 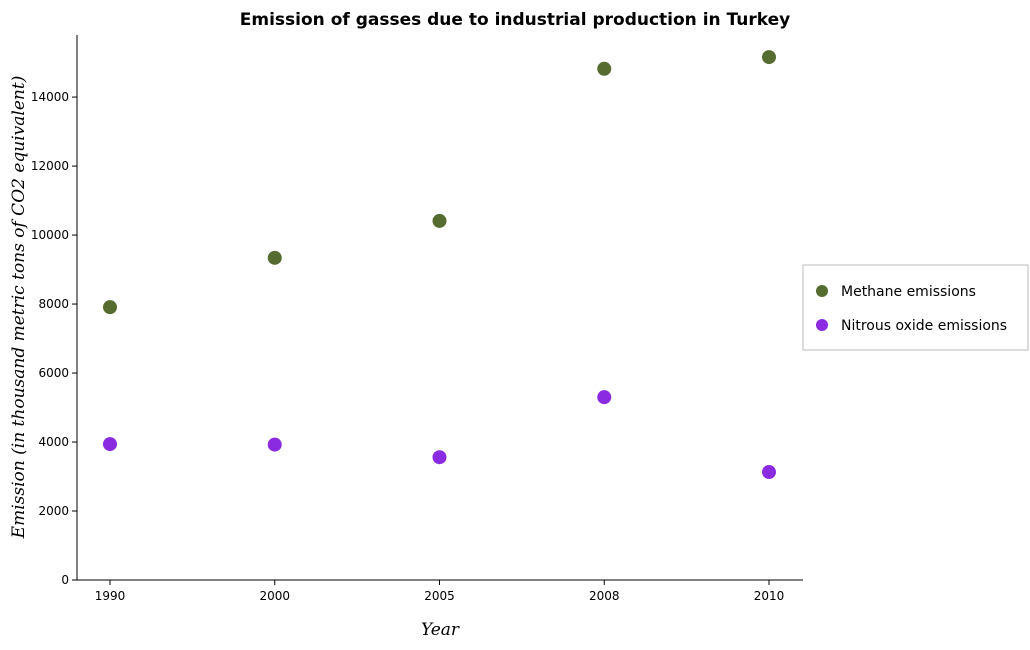 I want to click on y-tick-label: 2000, so click(x=53, y=511).